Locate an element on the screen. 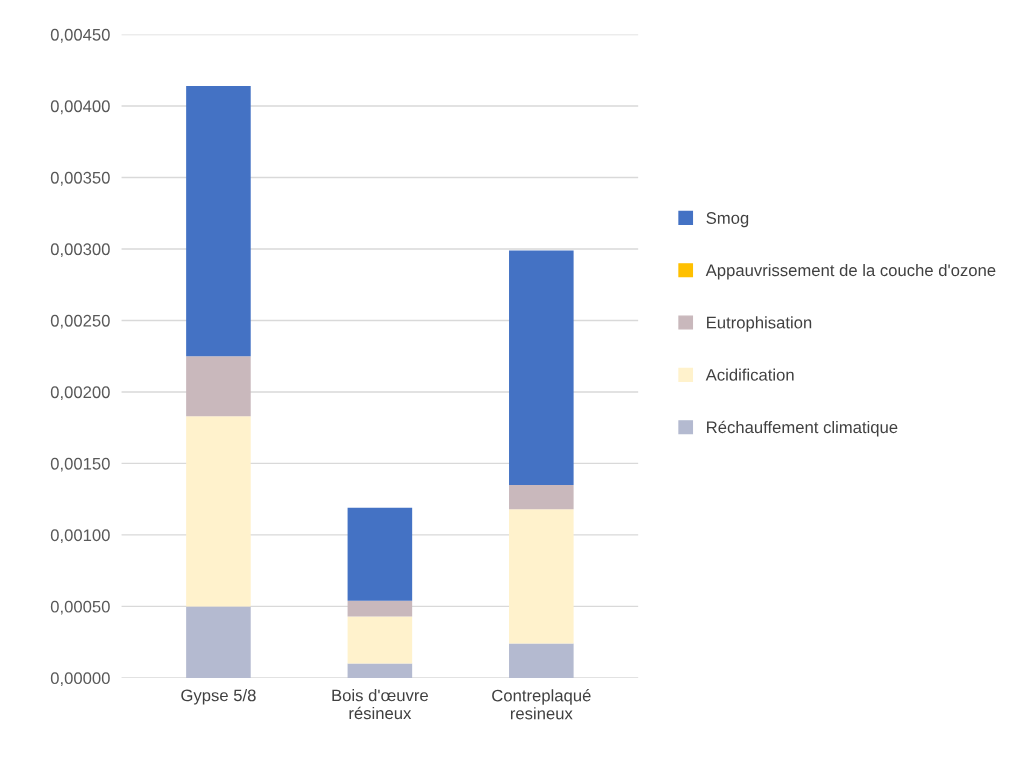 This screenshot has height=766, width=1013. legend-label: Smog is located at coordinates (727, 220).